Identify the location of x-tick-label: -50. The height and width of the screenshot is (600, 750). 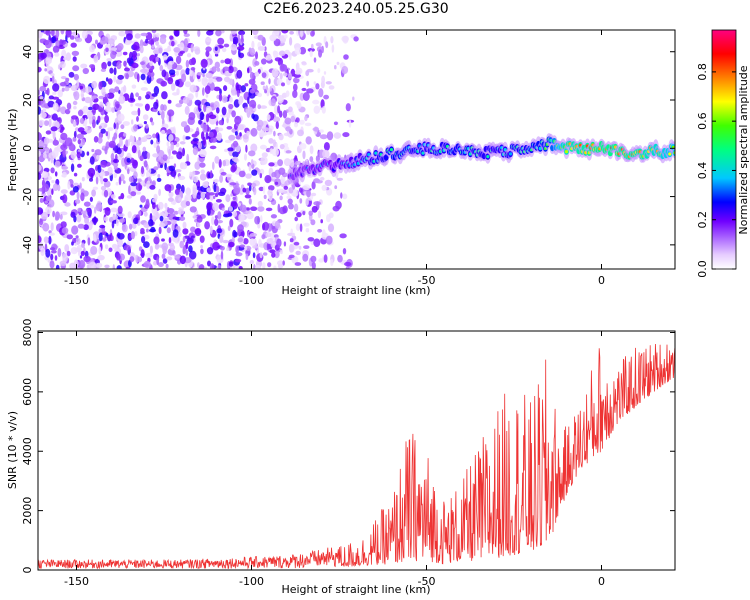
(427, 581).